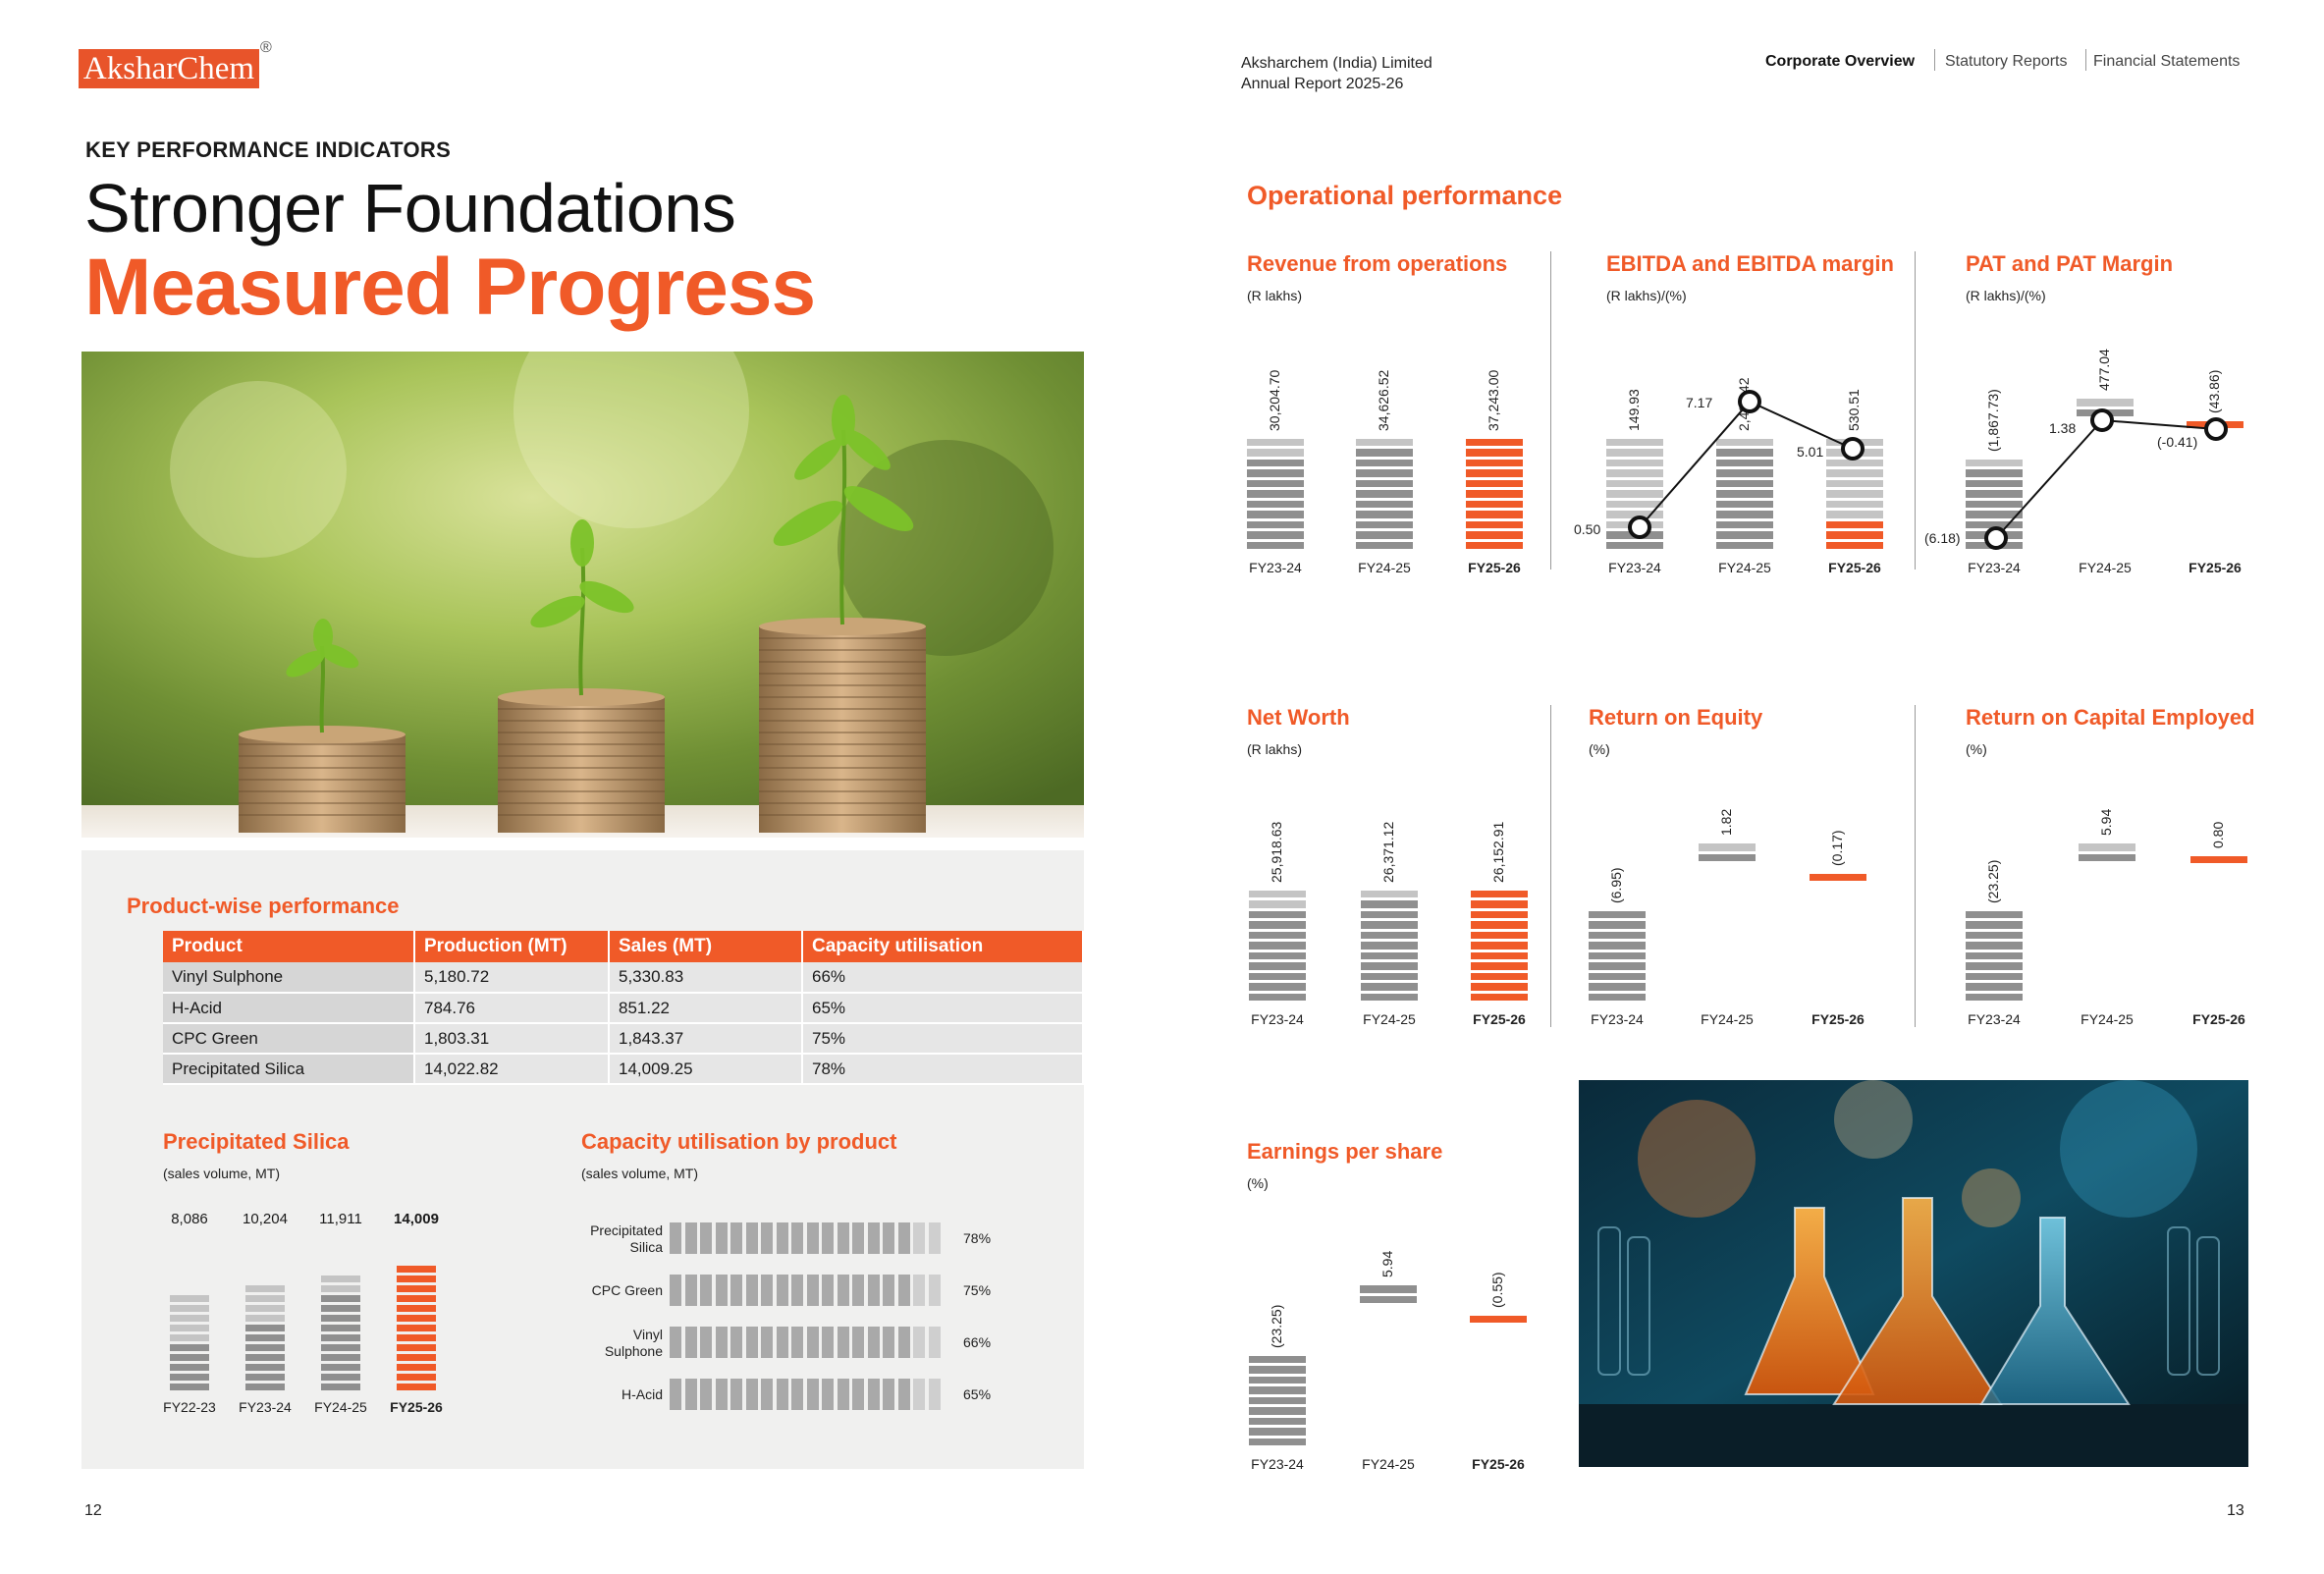 This screenshot has width=2324, height=1574. I want to click on kpi-bar-value-label: 530.51, so click(1854, 409).